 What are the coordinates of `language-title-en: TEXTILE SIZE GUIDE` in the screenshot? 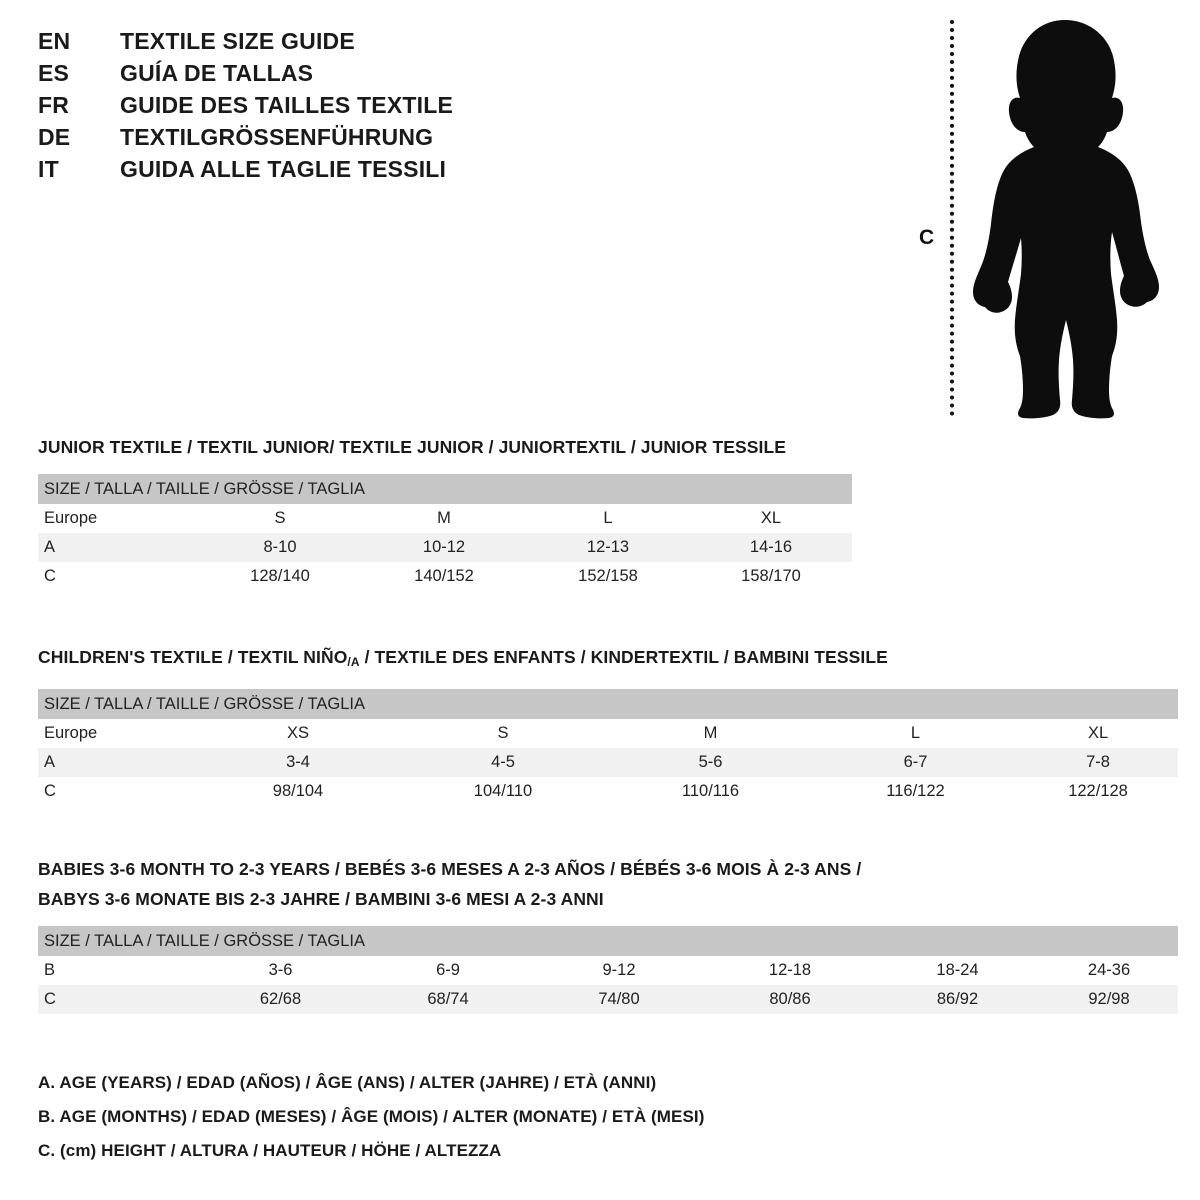 It's located at (237, 41).